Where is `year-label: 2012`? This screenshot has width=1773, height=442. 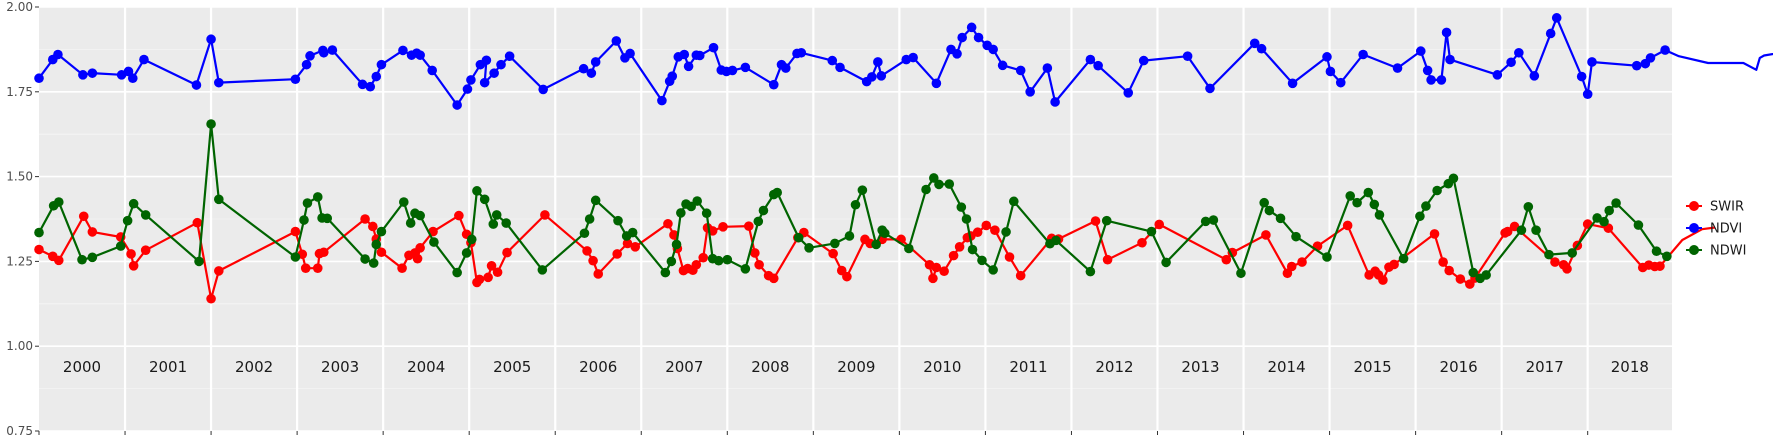 year-label: 2012 is located at coordinates (1114, 367).